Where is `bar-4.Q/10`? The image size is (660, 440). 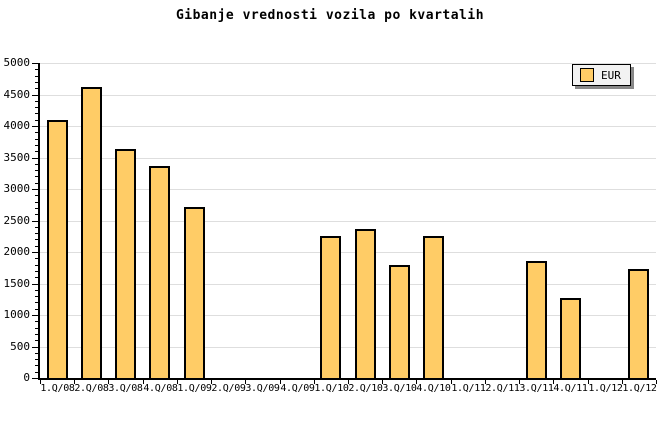
bar-4.Q/10 is located at coordinates (433, 307).